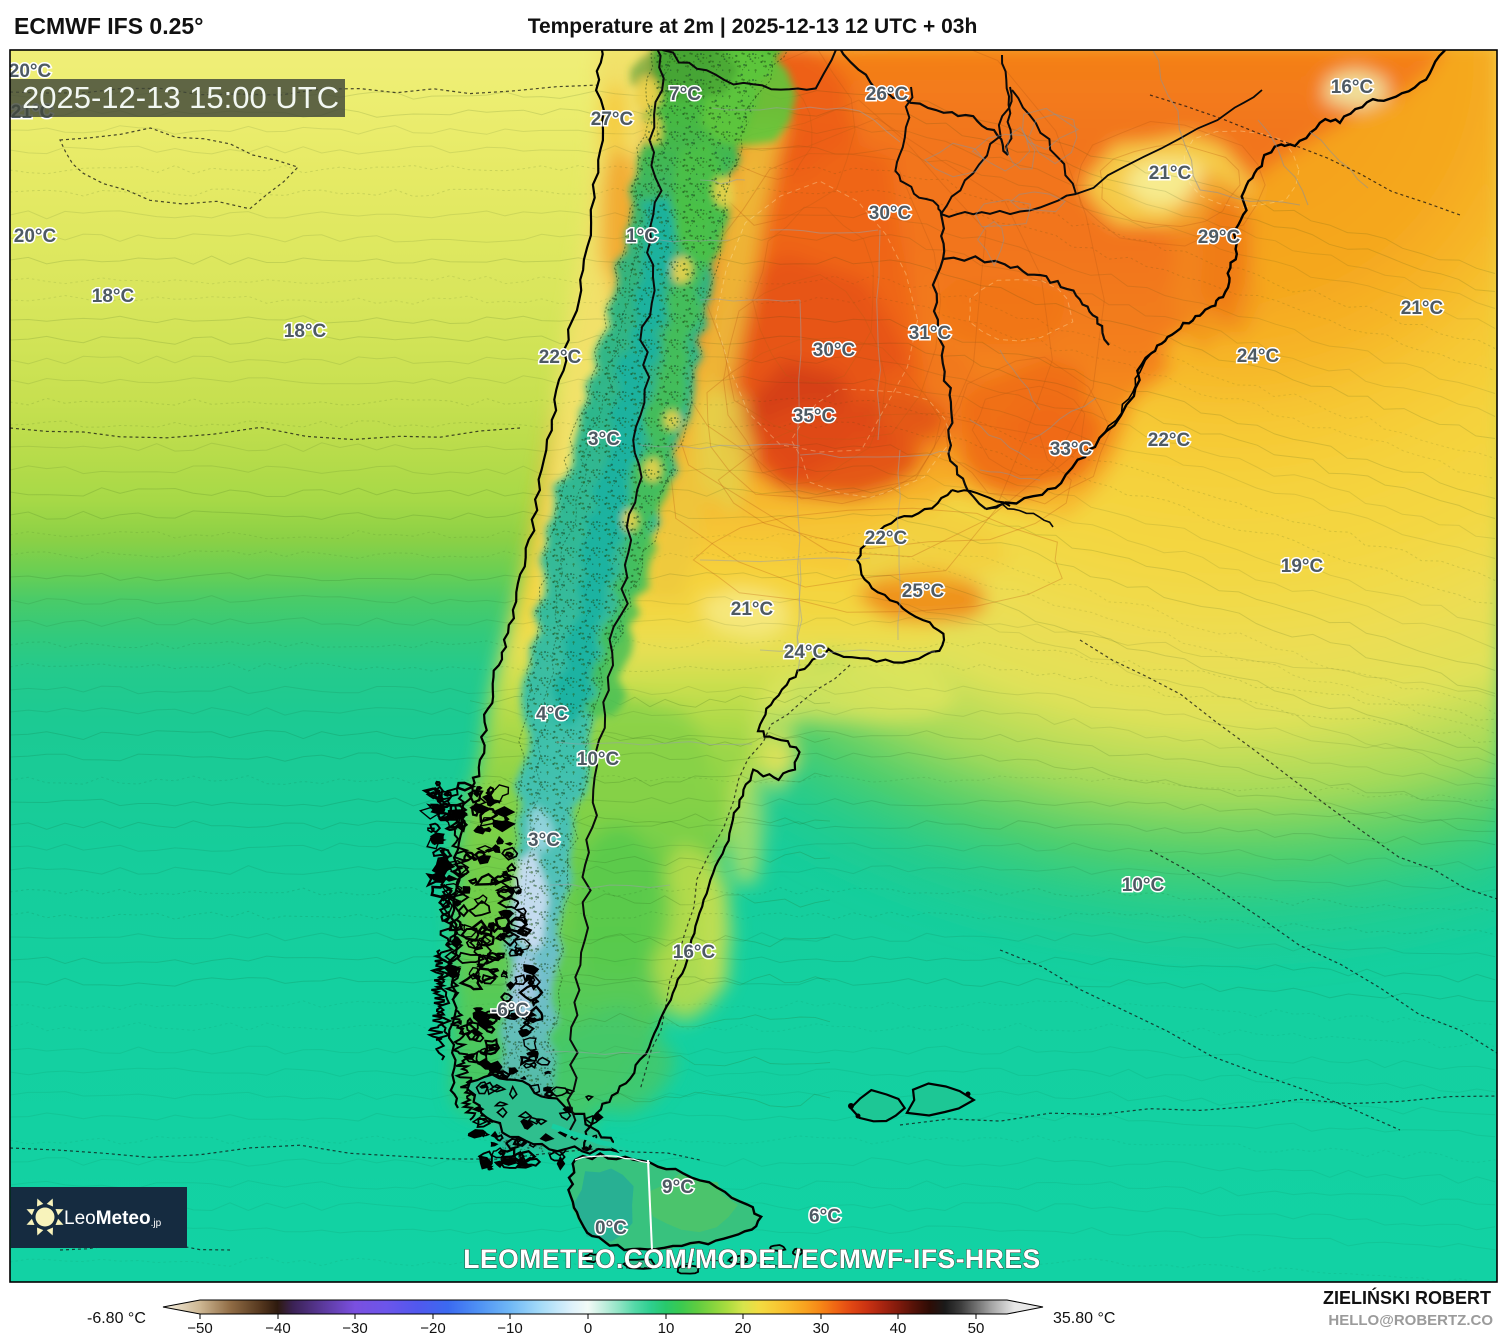  Describe the element at coordinates (199, 1328) in the screenshot. I see `svg-text: −50` at that location.